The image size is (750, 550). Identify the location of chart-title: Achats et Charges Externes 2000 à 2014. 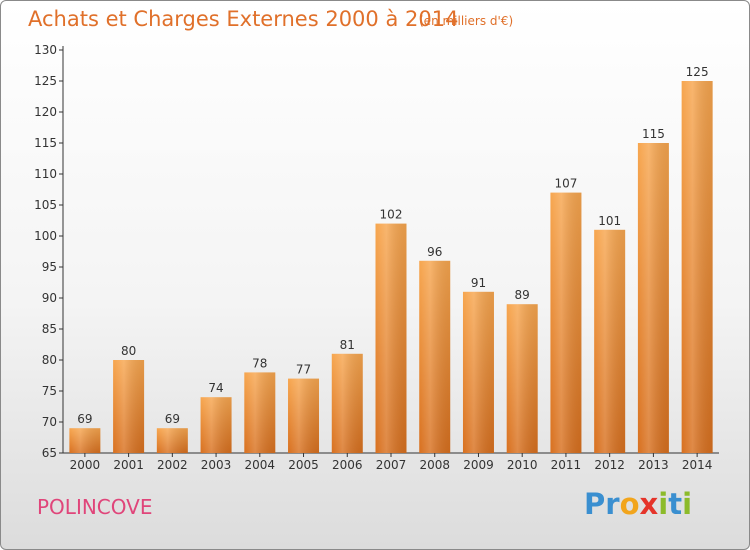
(243, 19).